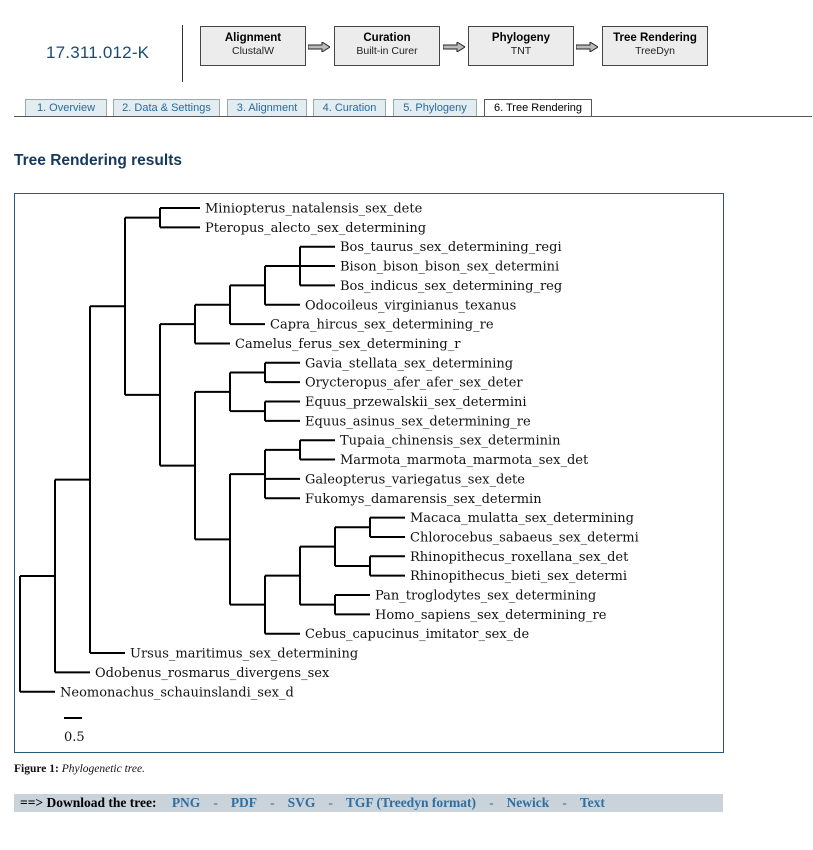 Image resolution: width=813 pixels, height=850 pixels. Describe the element at coordinates (592, 802) in the screenshot. I see `download-text-link: Text` at that location.